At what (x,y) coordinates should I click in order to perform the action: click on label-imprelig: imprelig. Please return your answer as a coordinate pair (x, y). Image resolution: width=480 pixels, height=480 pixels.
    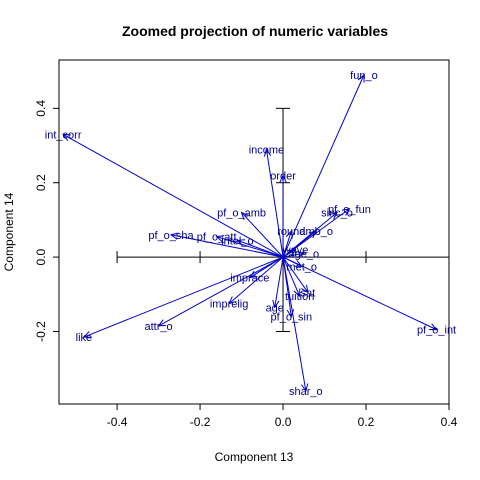
    Looking at the image, I should click on (229, 305).